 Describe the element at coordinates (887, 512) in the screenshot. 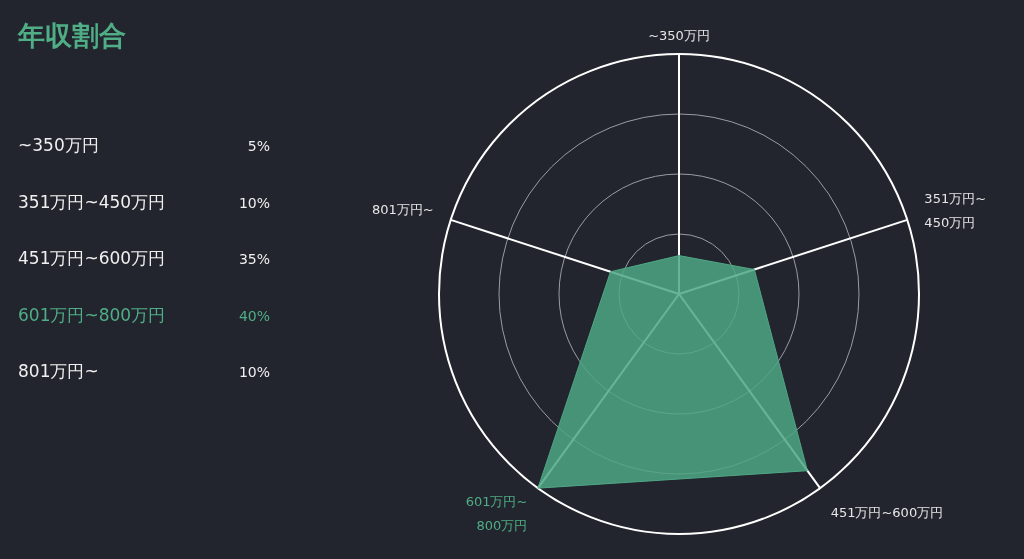

I see `spoke-label: 451万円~600万円` at that location.